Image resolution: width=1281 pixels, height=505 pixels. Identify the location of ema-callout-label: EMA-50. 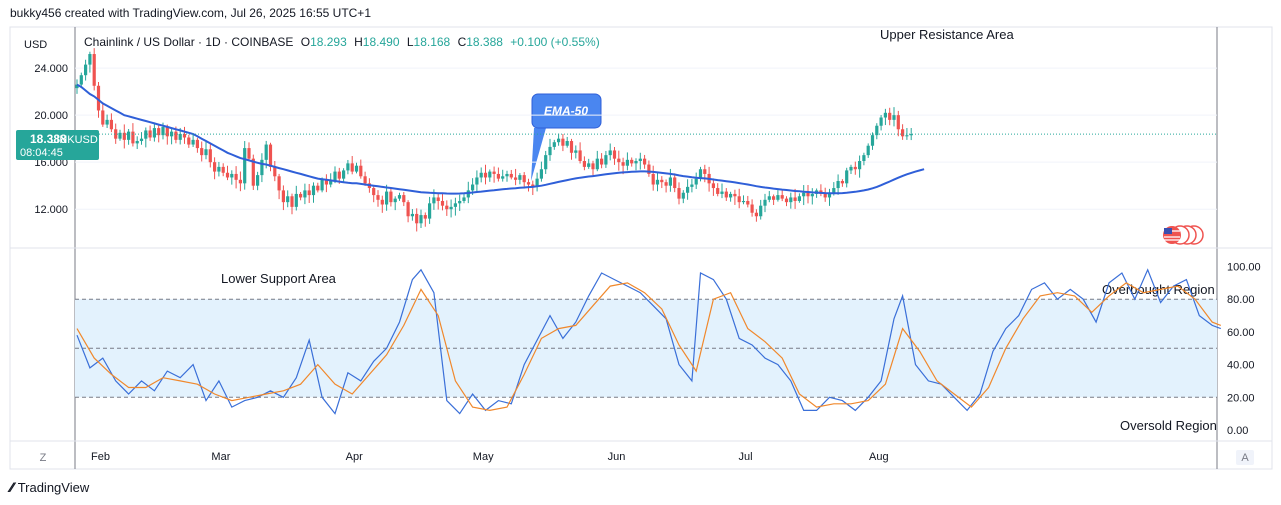
(566, 111).